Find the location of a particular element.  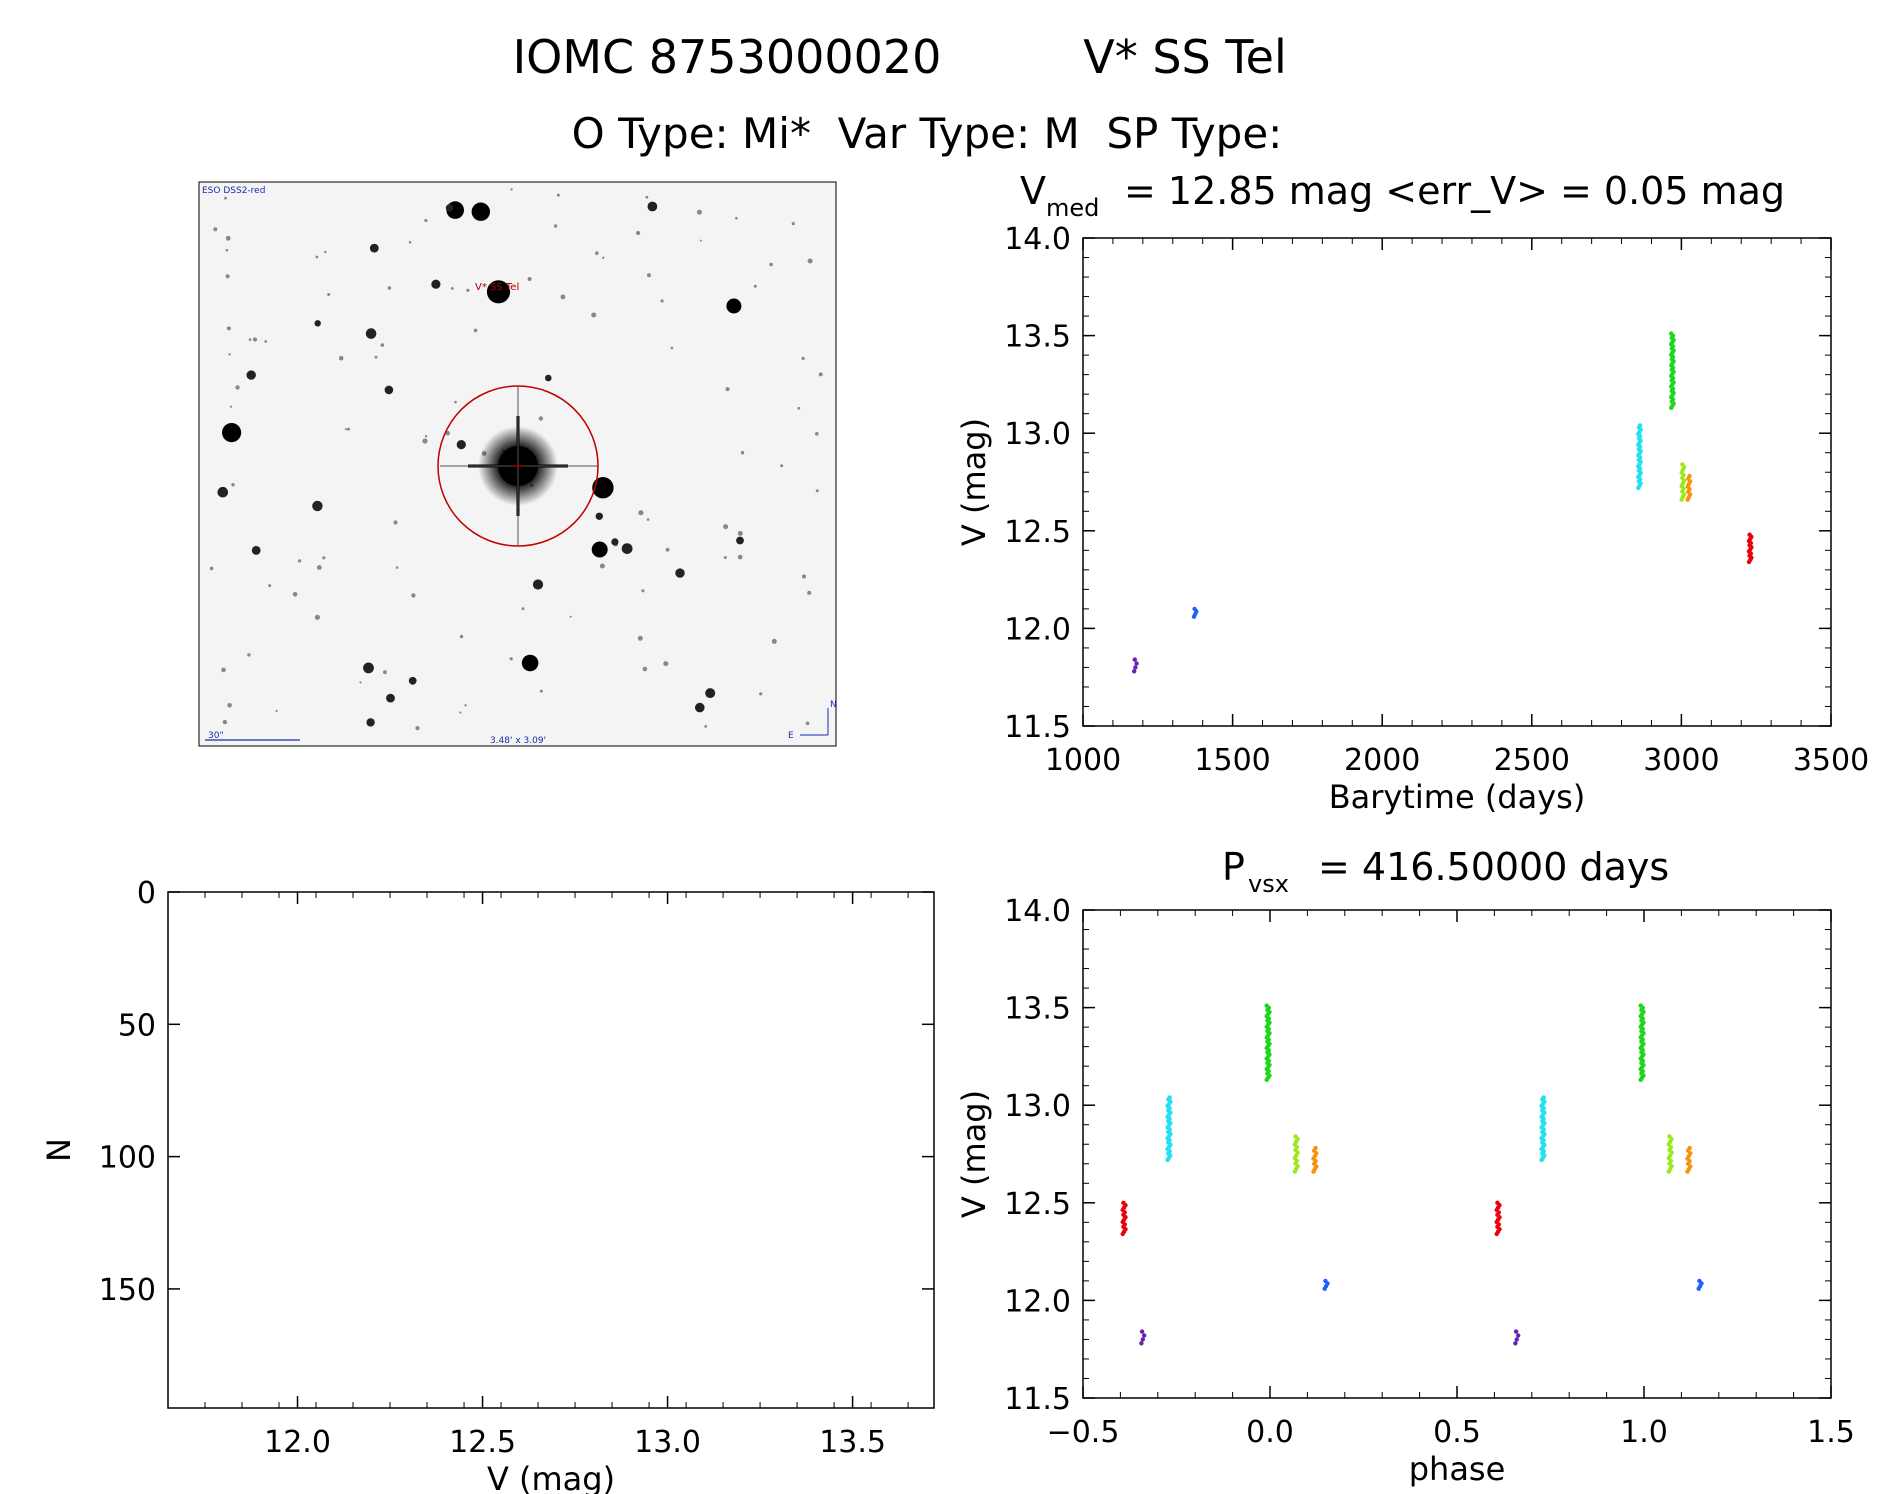

light-curve-y-tick-label: 11.5 is located at coordinates (1037, 727).